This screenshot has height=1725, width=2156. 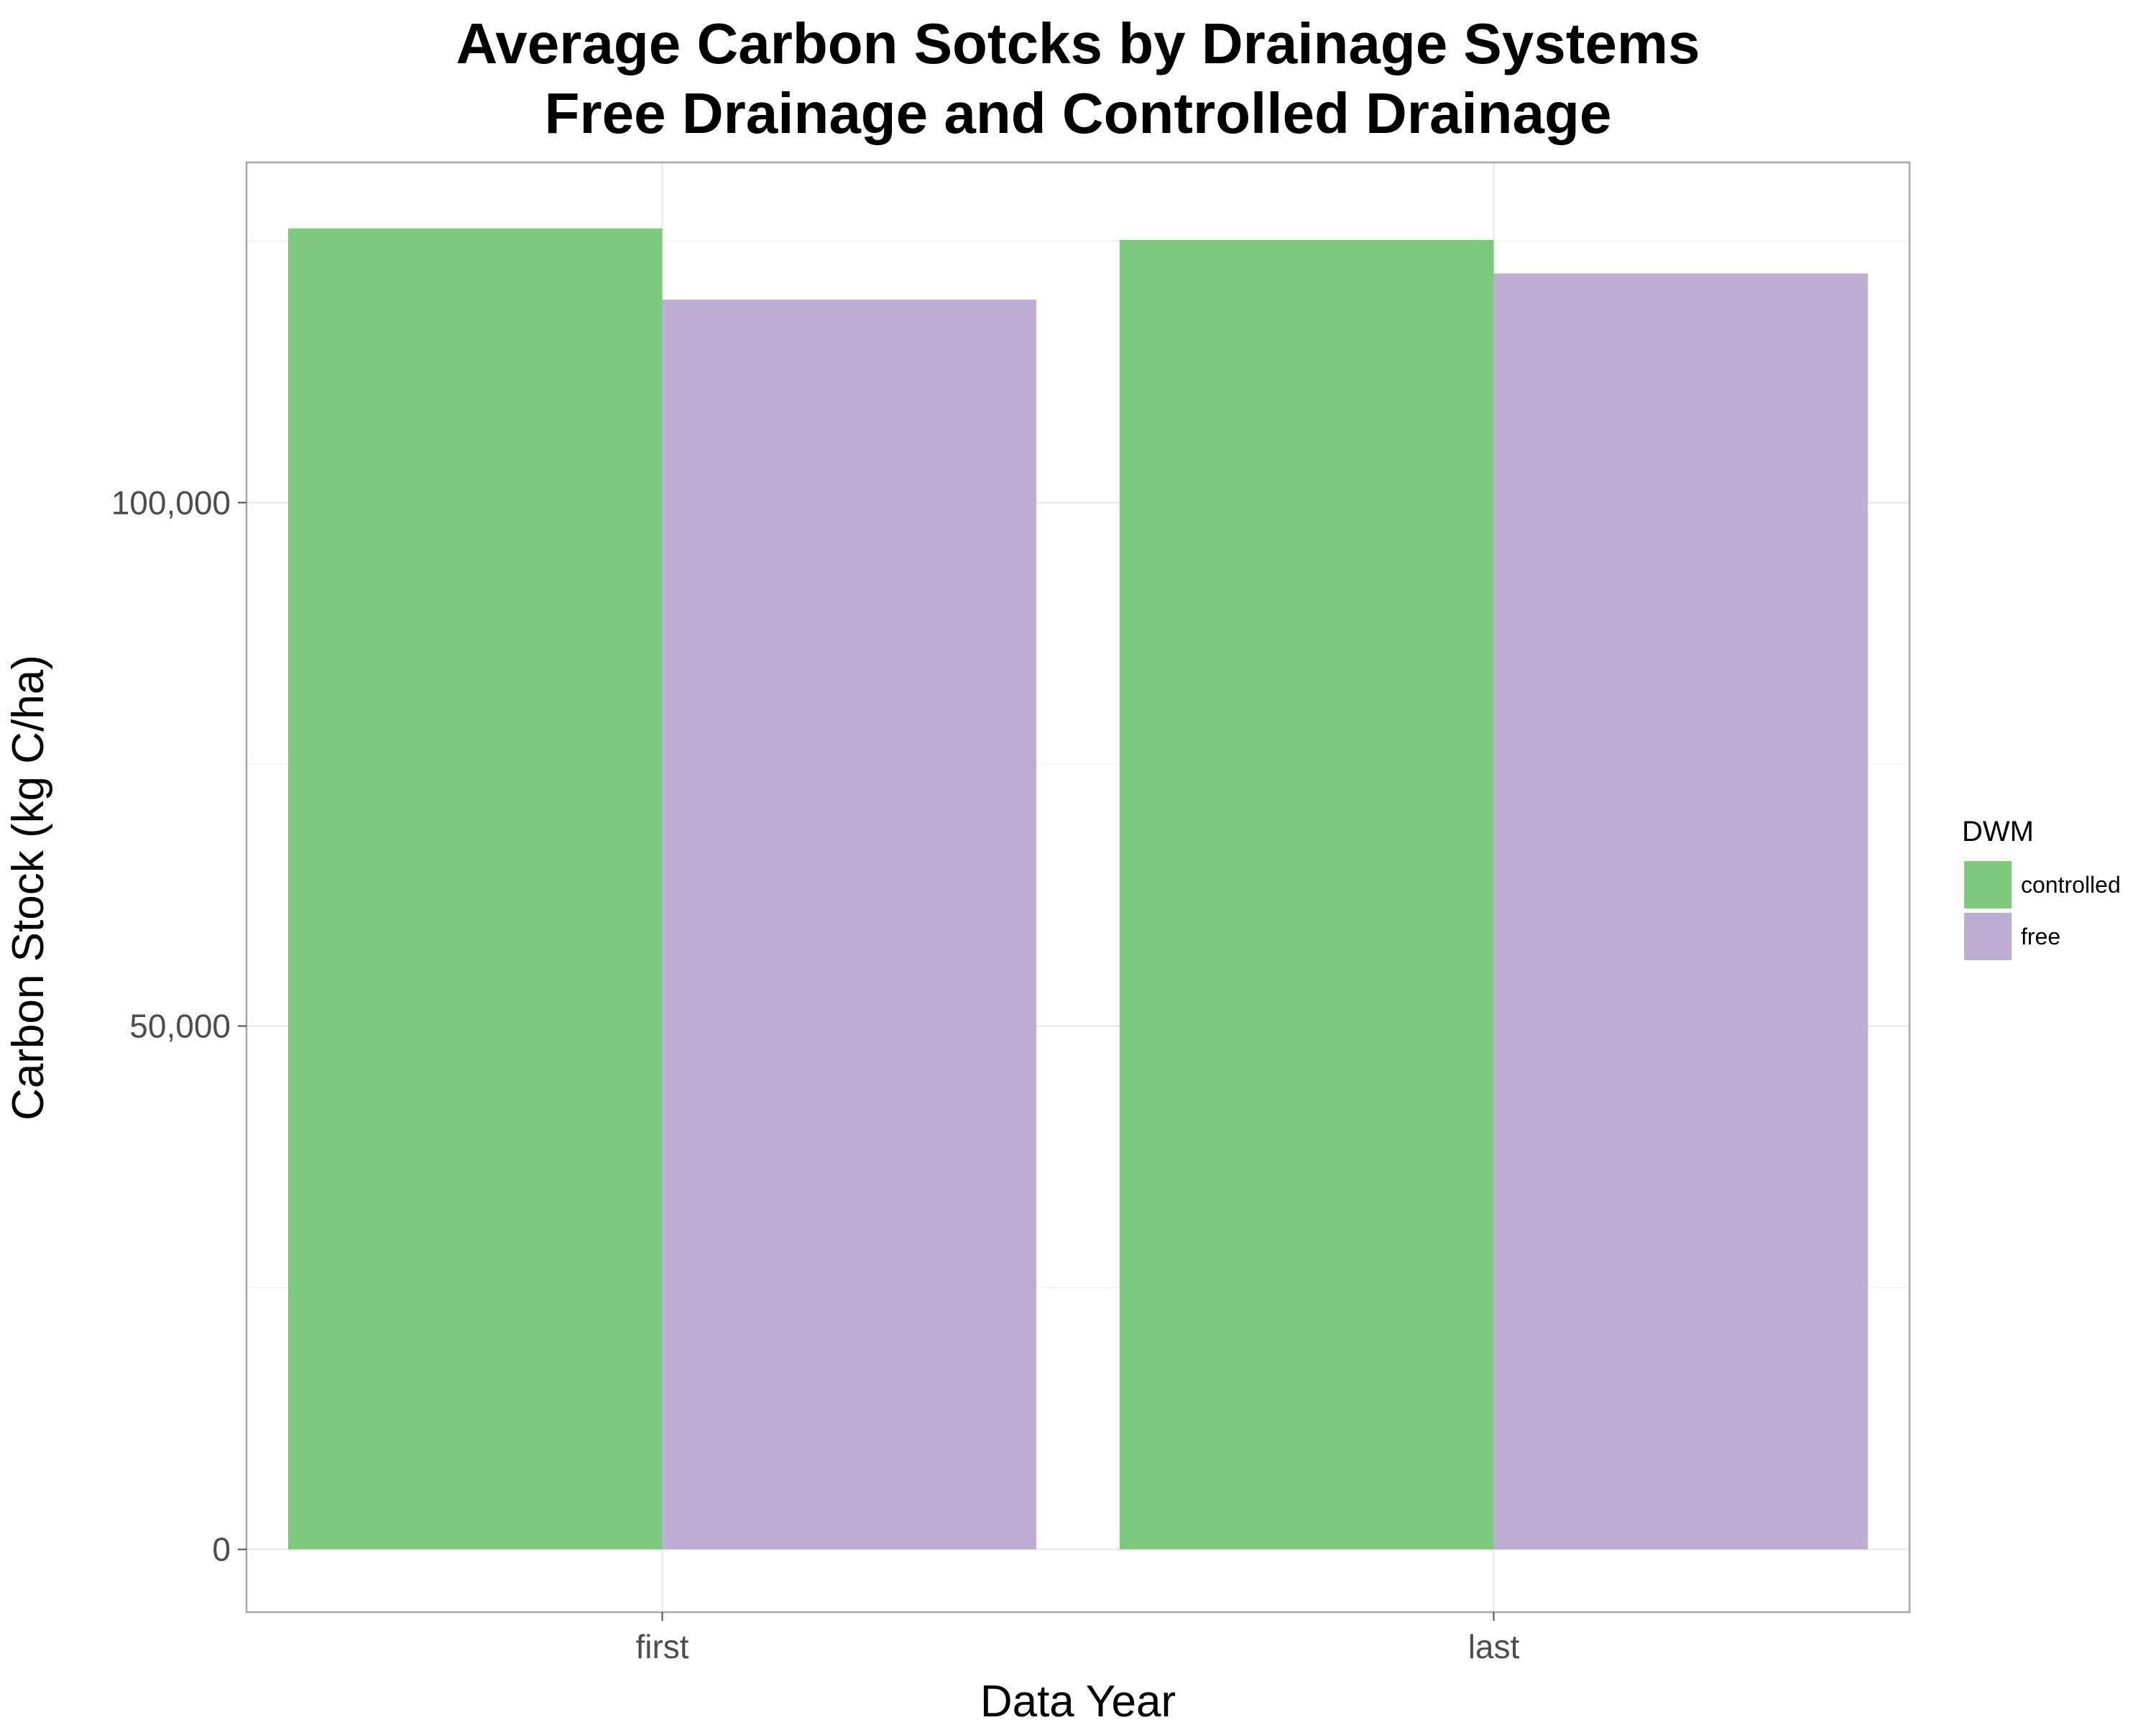 I want to click on bar-controlled-first, so click(x=475, y=889).